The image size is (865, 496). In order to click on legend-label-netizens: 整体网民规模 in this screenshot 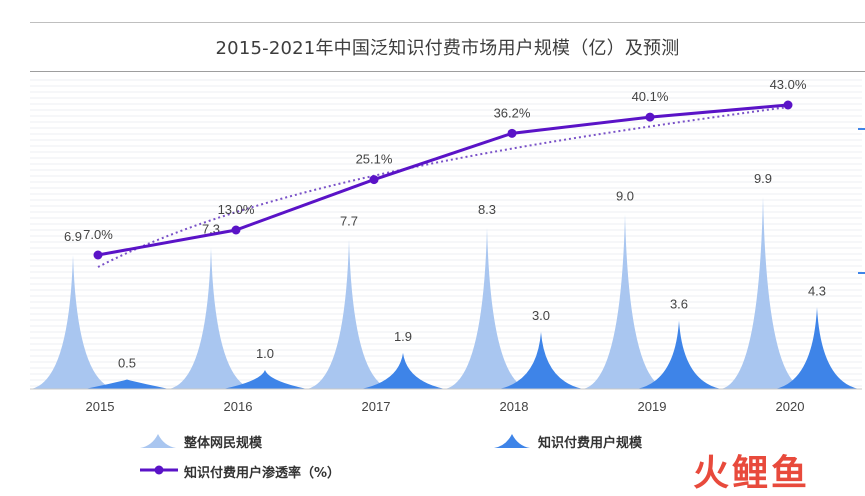, I will do `click(223, 443)`.